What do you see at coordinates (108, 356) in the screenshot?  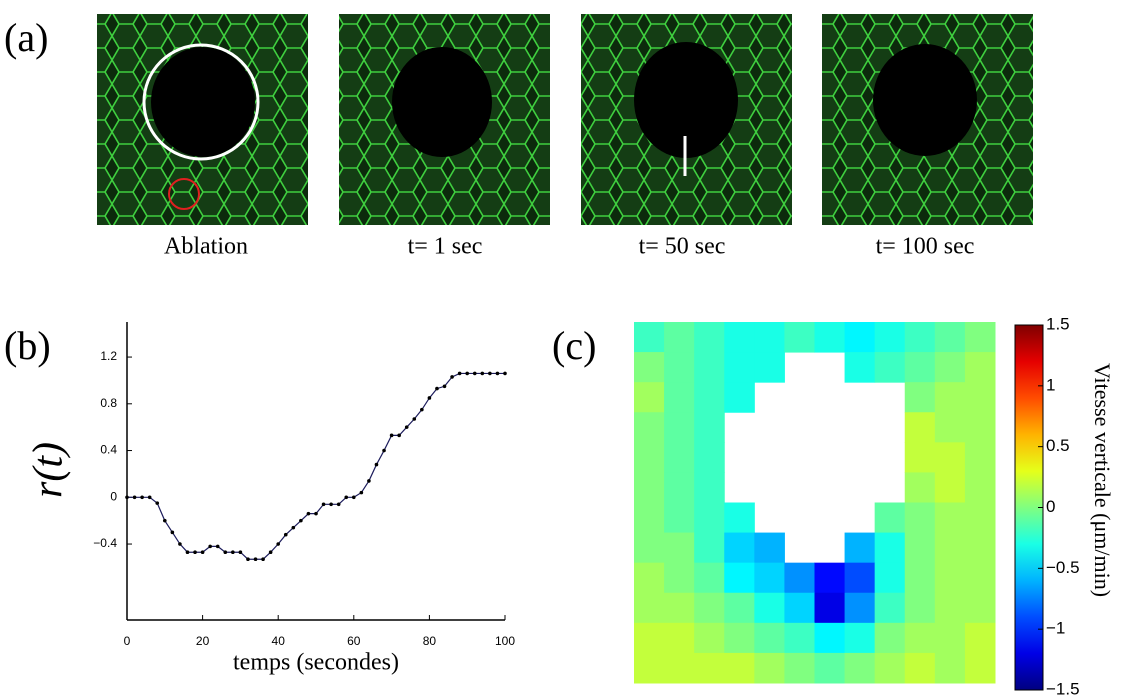 I see `y-tick-label: 1.2` at bounding box center [108, 356].